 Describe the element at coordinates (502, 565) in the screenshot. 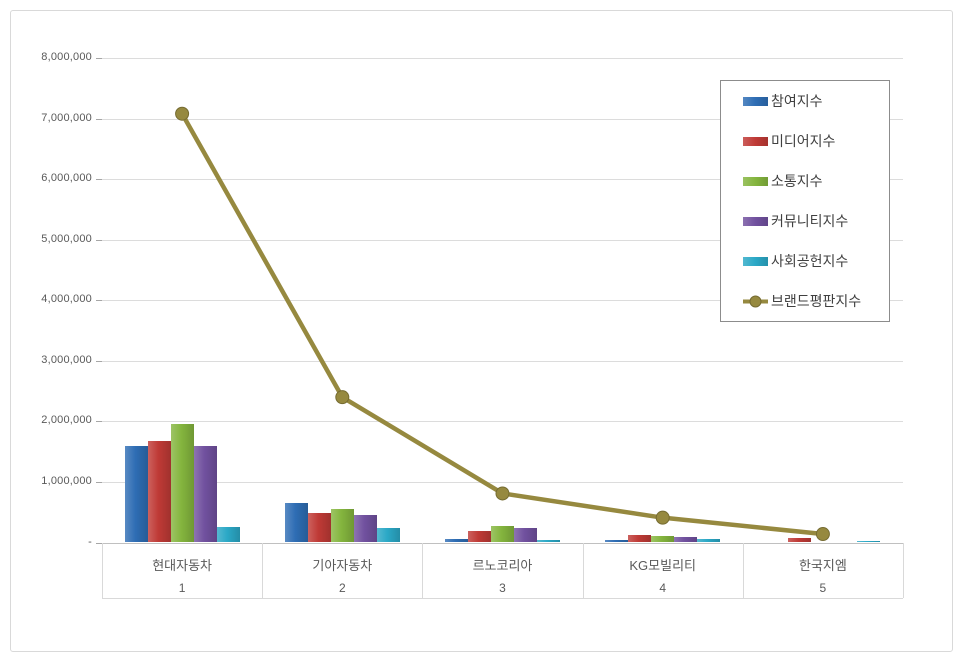

I see `category-label: 르노코리아` at that location.